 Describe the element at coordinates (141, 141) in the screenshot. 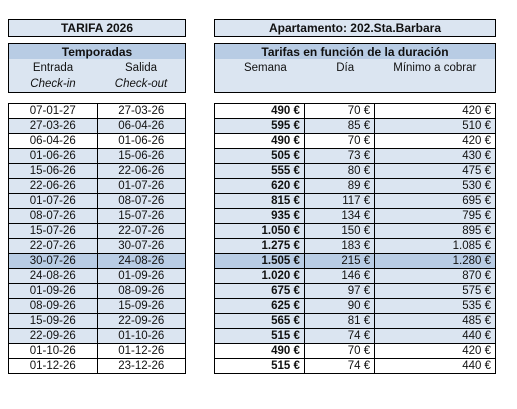

I see `salida-cell: 01-06-26` at that location.